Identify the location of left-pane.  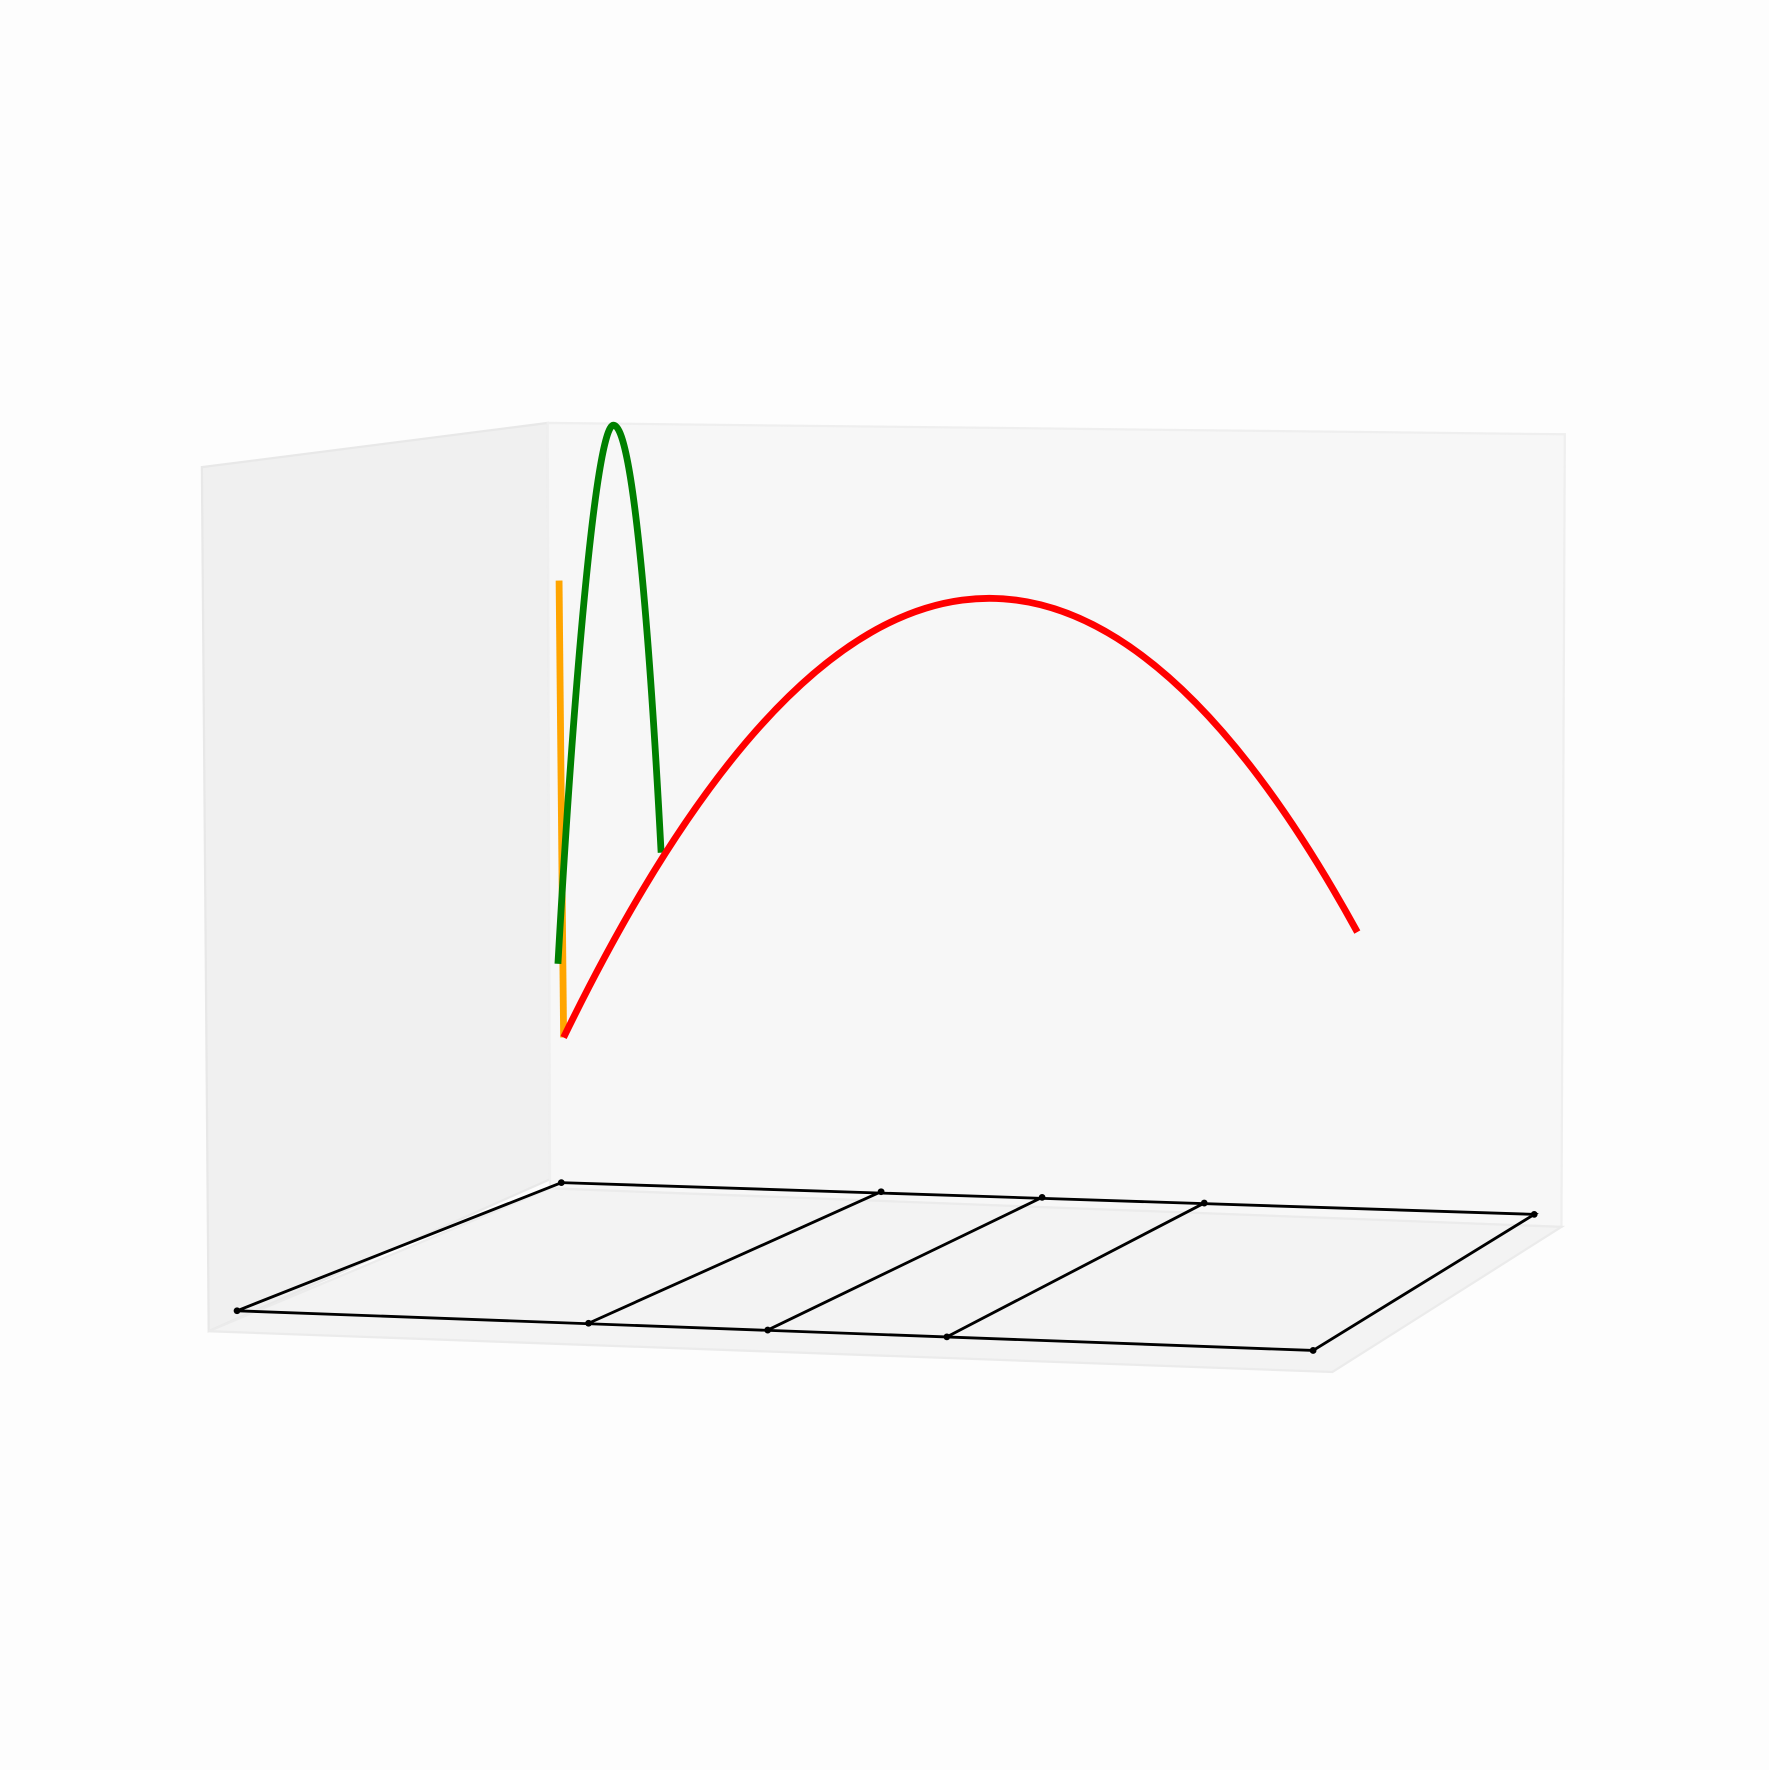
(376, 877).